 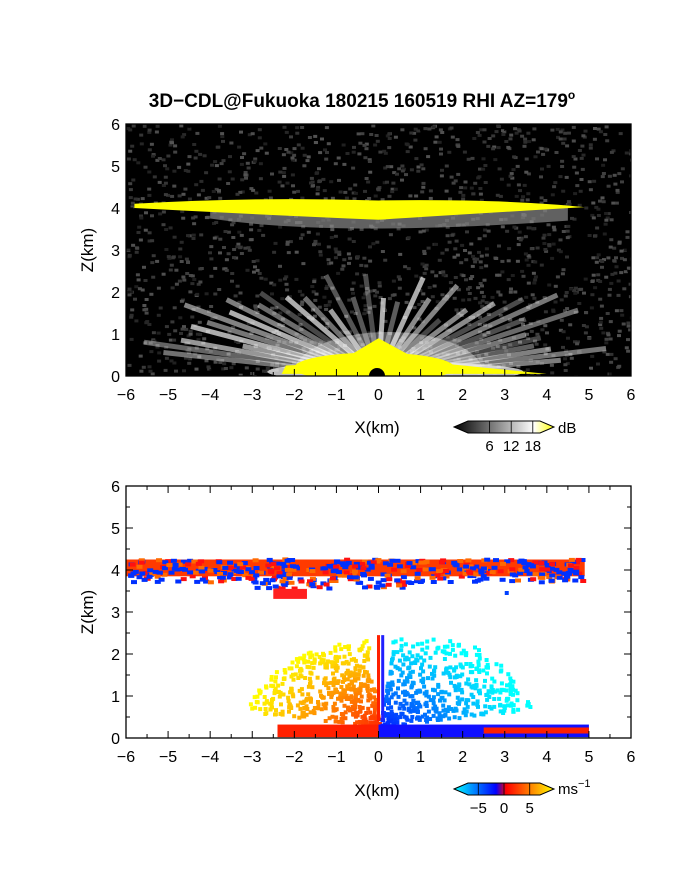 I want to click on x-tick-label: −6, so click(x=126, y=757).